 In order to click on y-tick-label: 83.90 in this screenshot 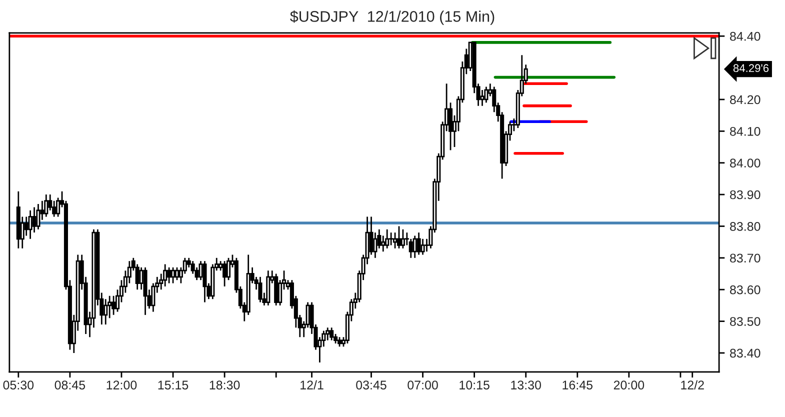, I will do `click(745, 195)`.